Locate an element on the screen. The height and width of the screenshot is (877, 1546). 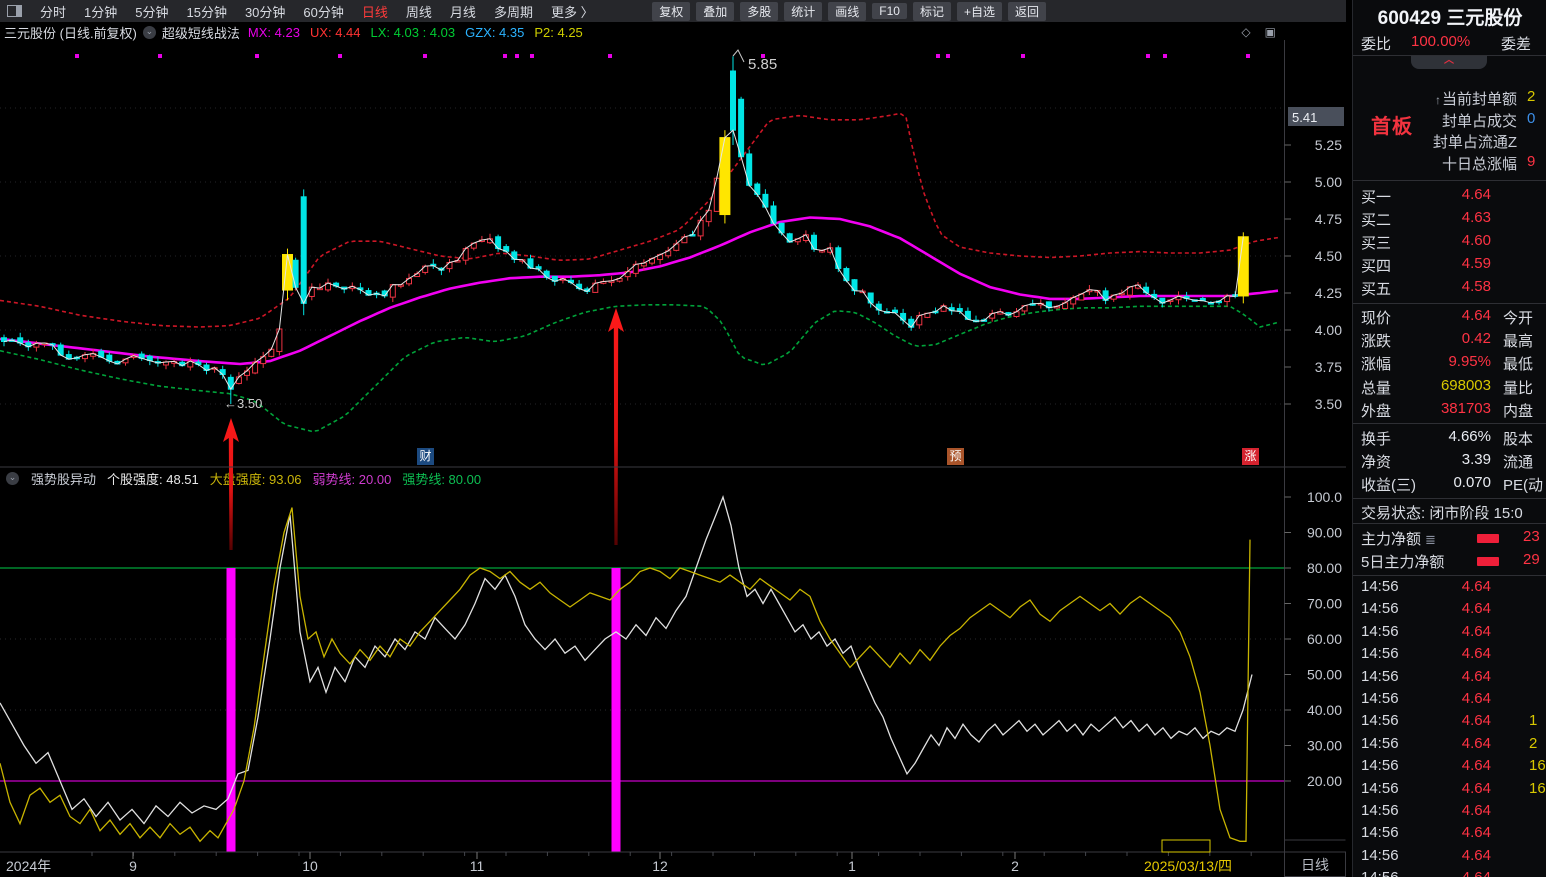
high-annotation: 5.85 is located at coordinates (762, 64).